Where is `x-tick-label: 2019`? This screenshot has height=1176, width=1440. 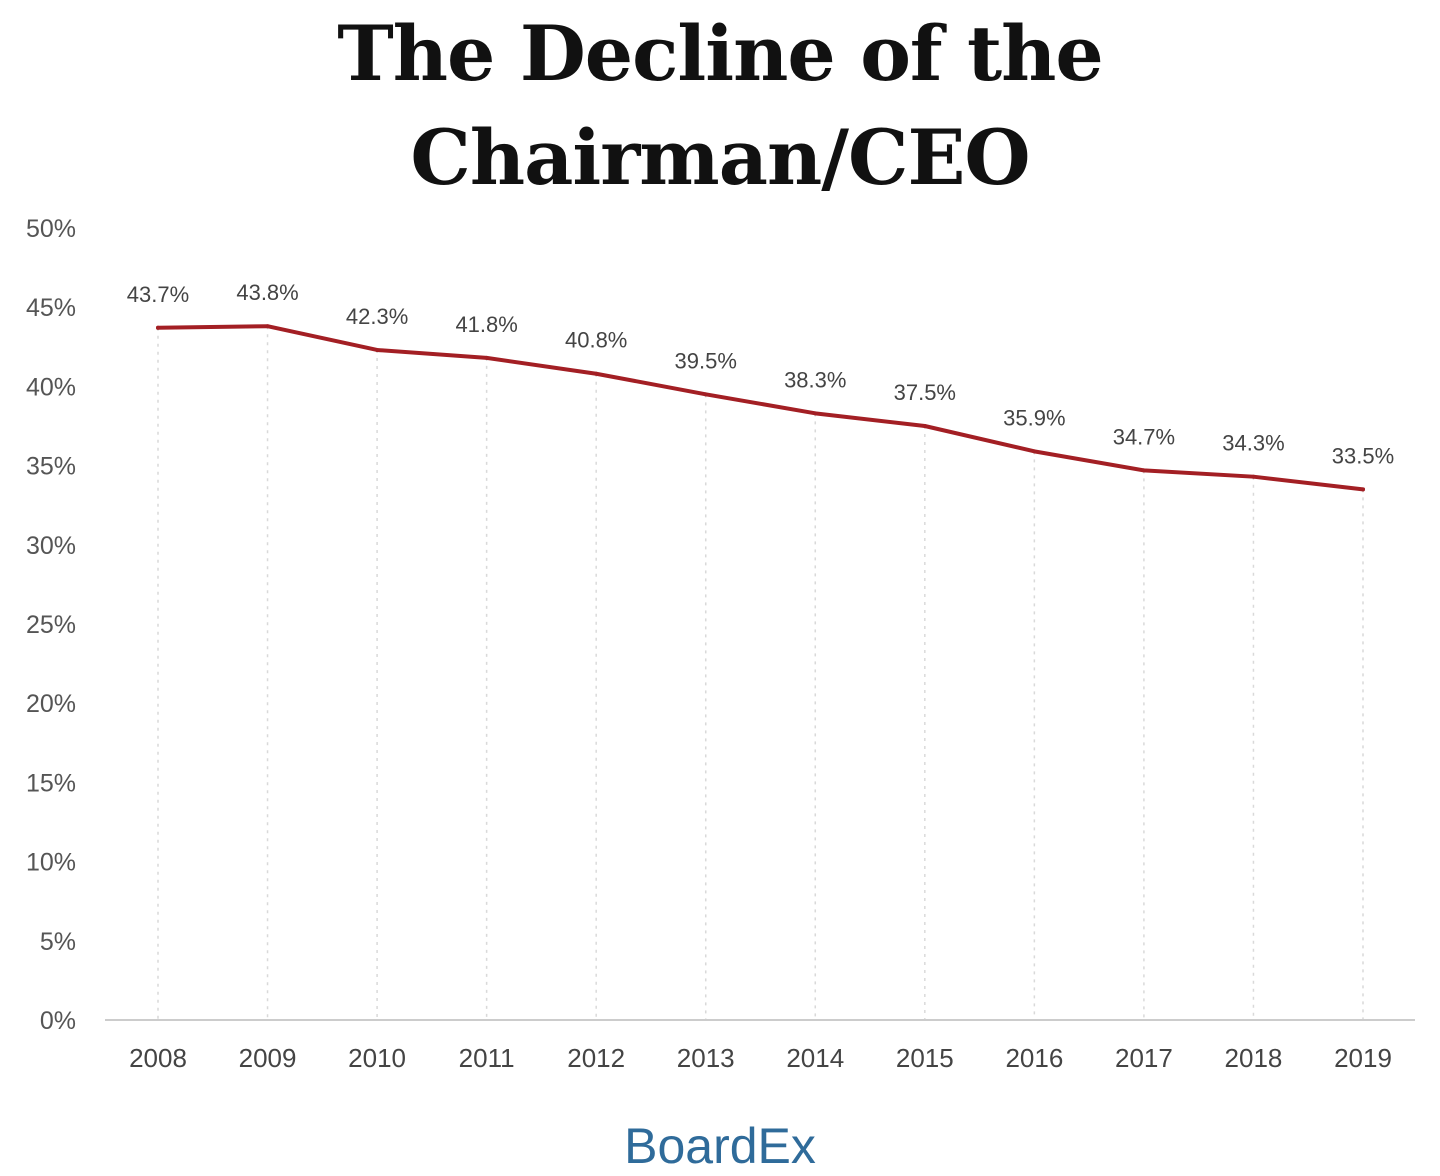 x-tick-label: 2019 is located at coordinates (1363, 1058).